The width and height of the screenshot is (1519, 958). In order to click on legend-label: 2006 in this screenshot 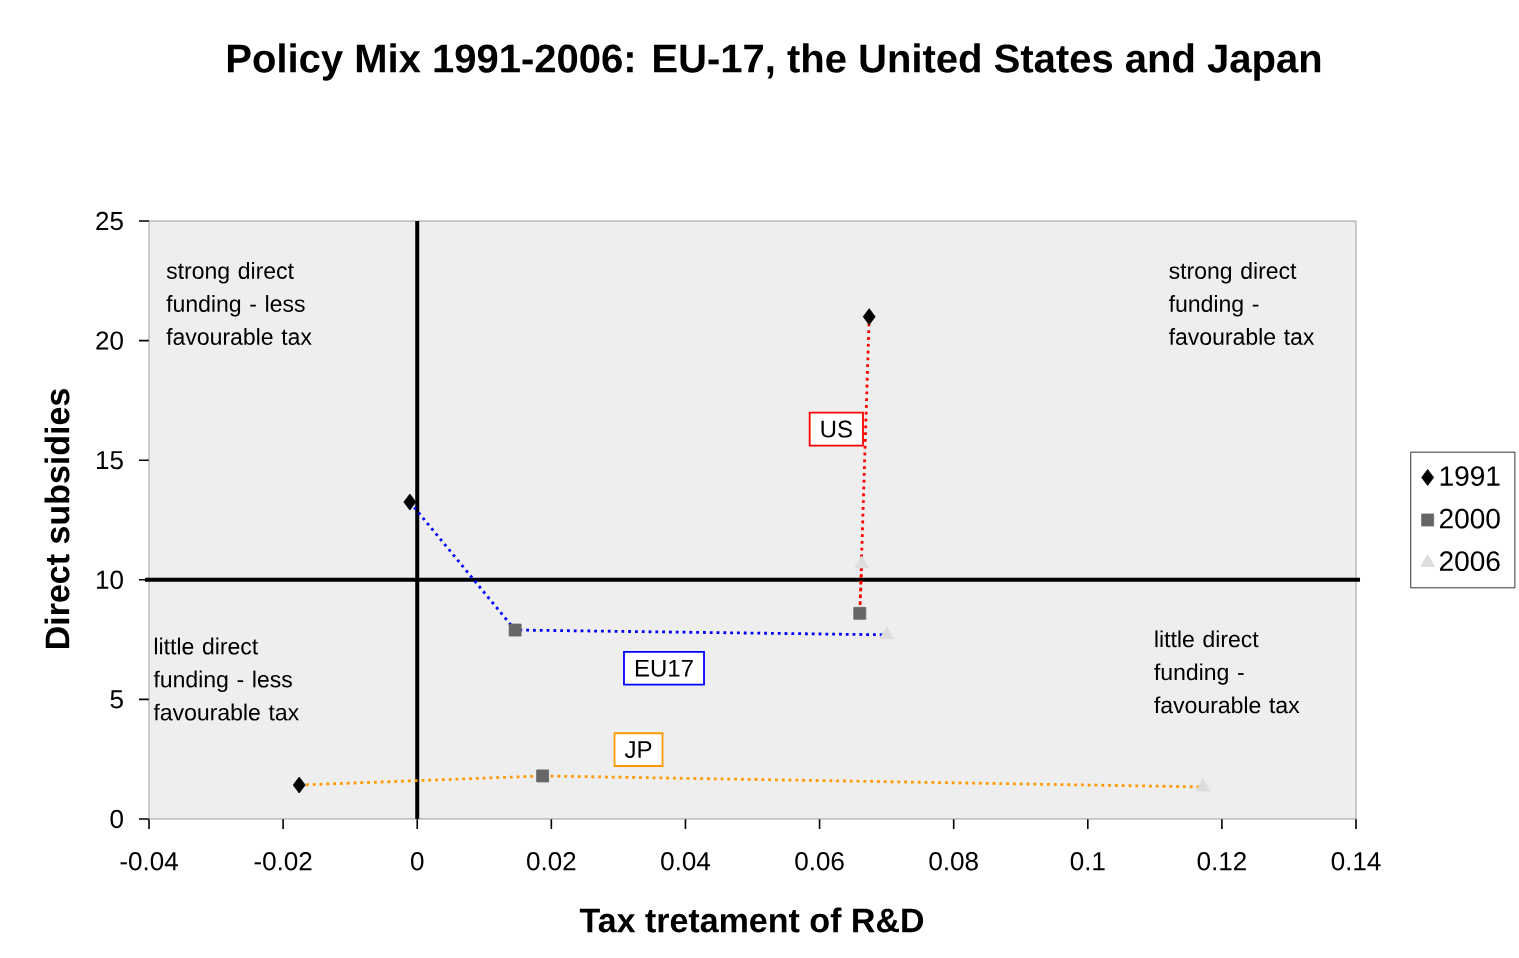, I will do `click(1470, 561)`.